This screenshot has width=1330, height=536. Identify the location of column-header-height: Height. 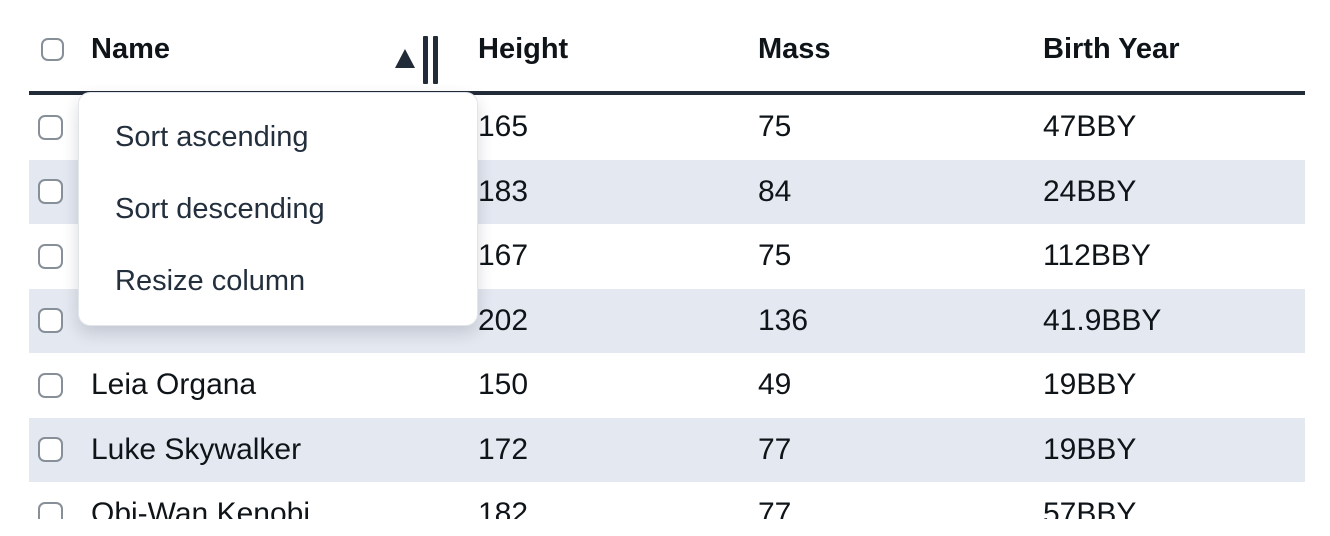
(618, 49).